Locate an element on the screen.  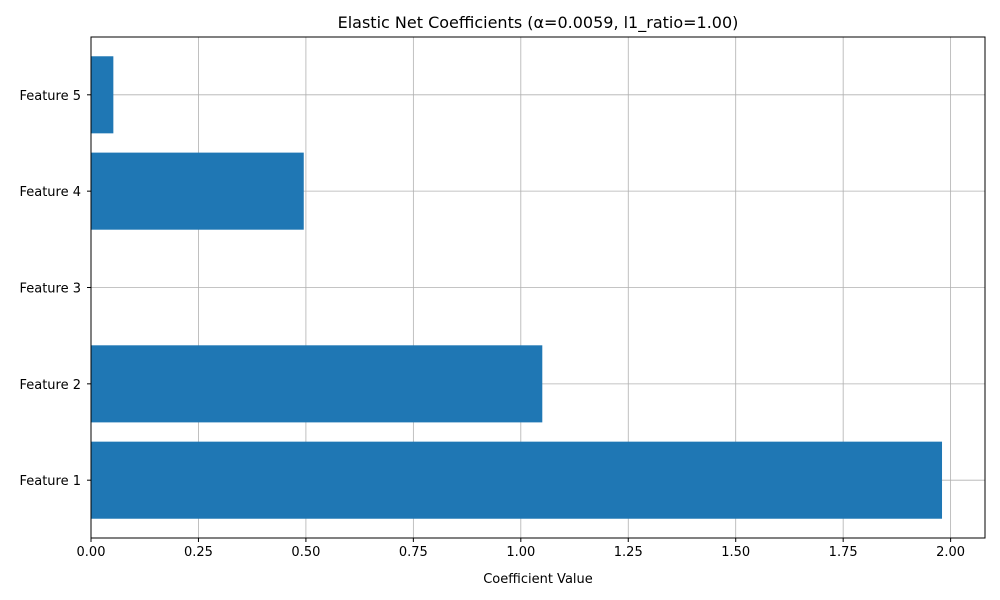
y-tick-label: Feature 4 is located at coordinates (50, 192).